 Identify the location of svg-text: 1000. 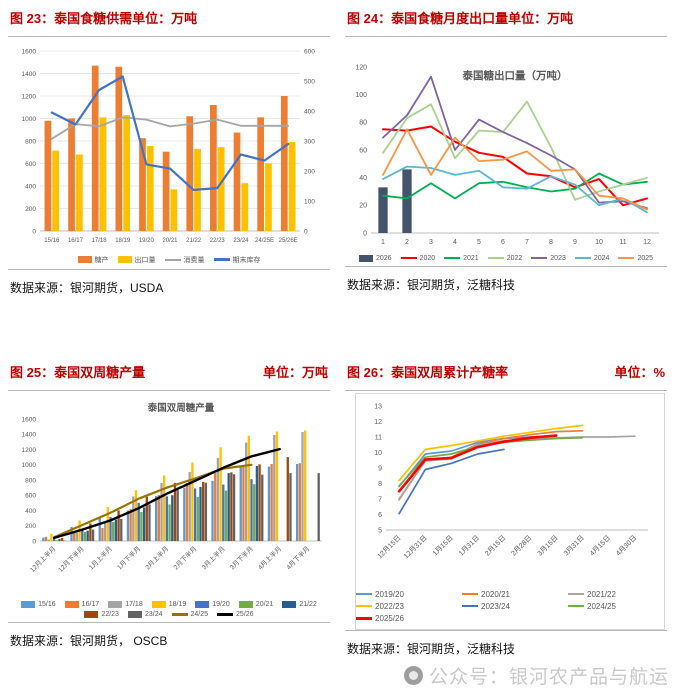
(29, 119).